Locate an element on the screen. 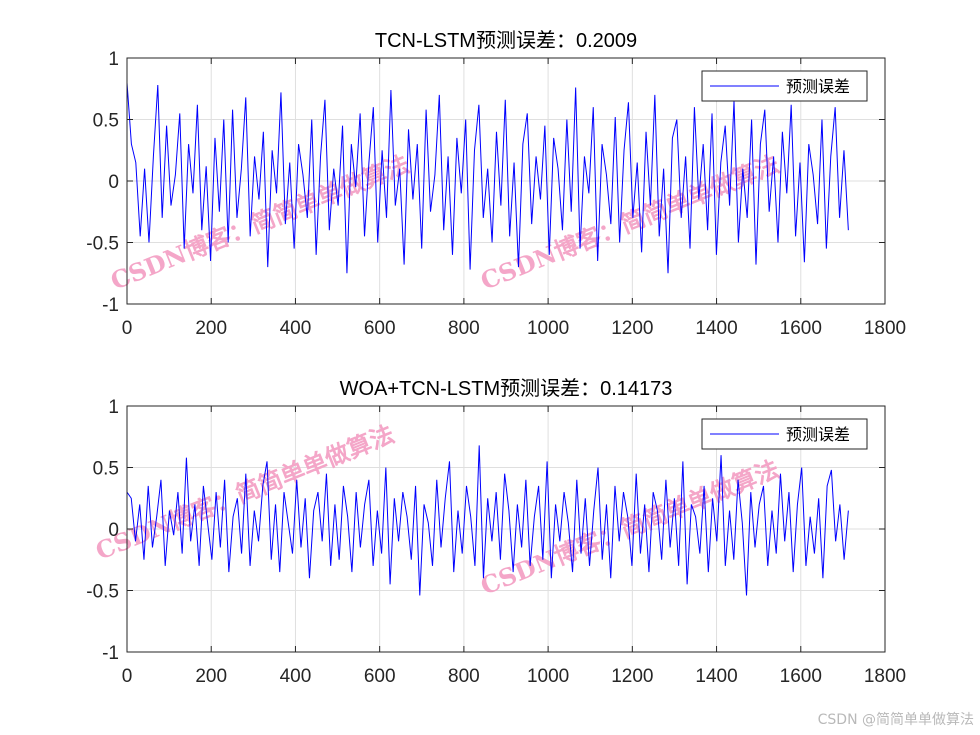 This screenshot has height=735, width=980. footer-watermark: CSDN @简简单单做算法 is located at coordinates (895, 720).